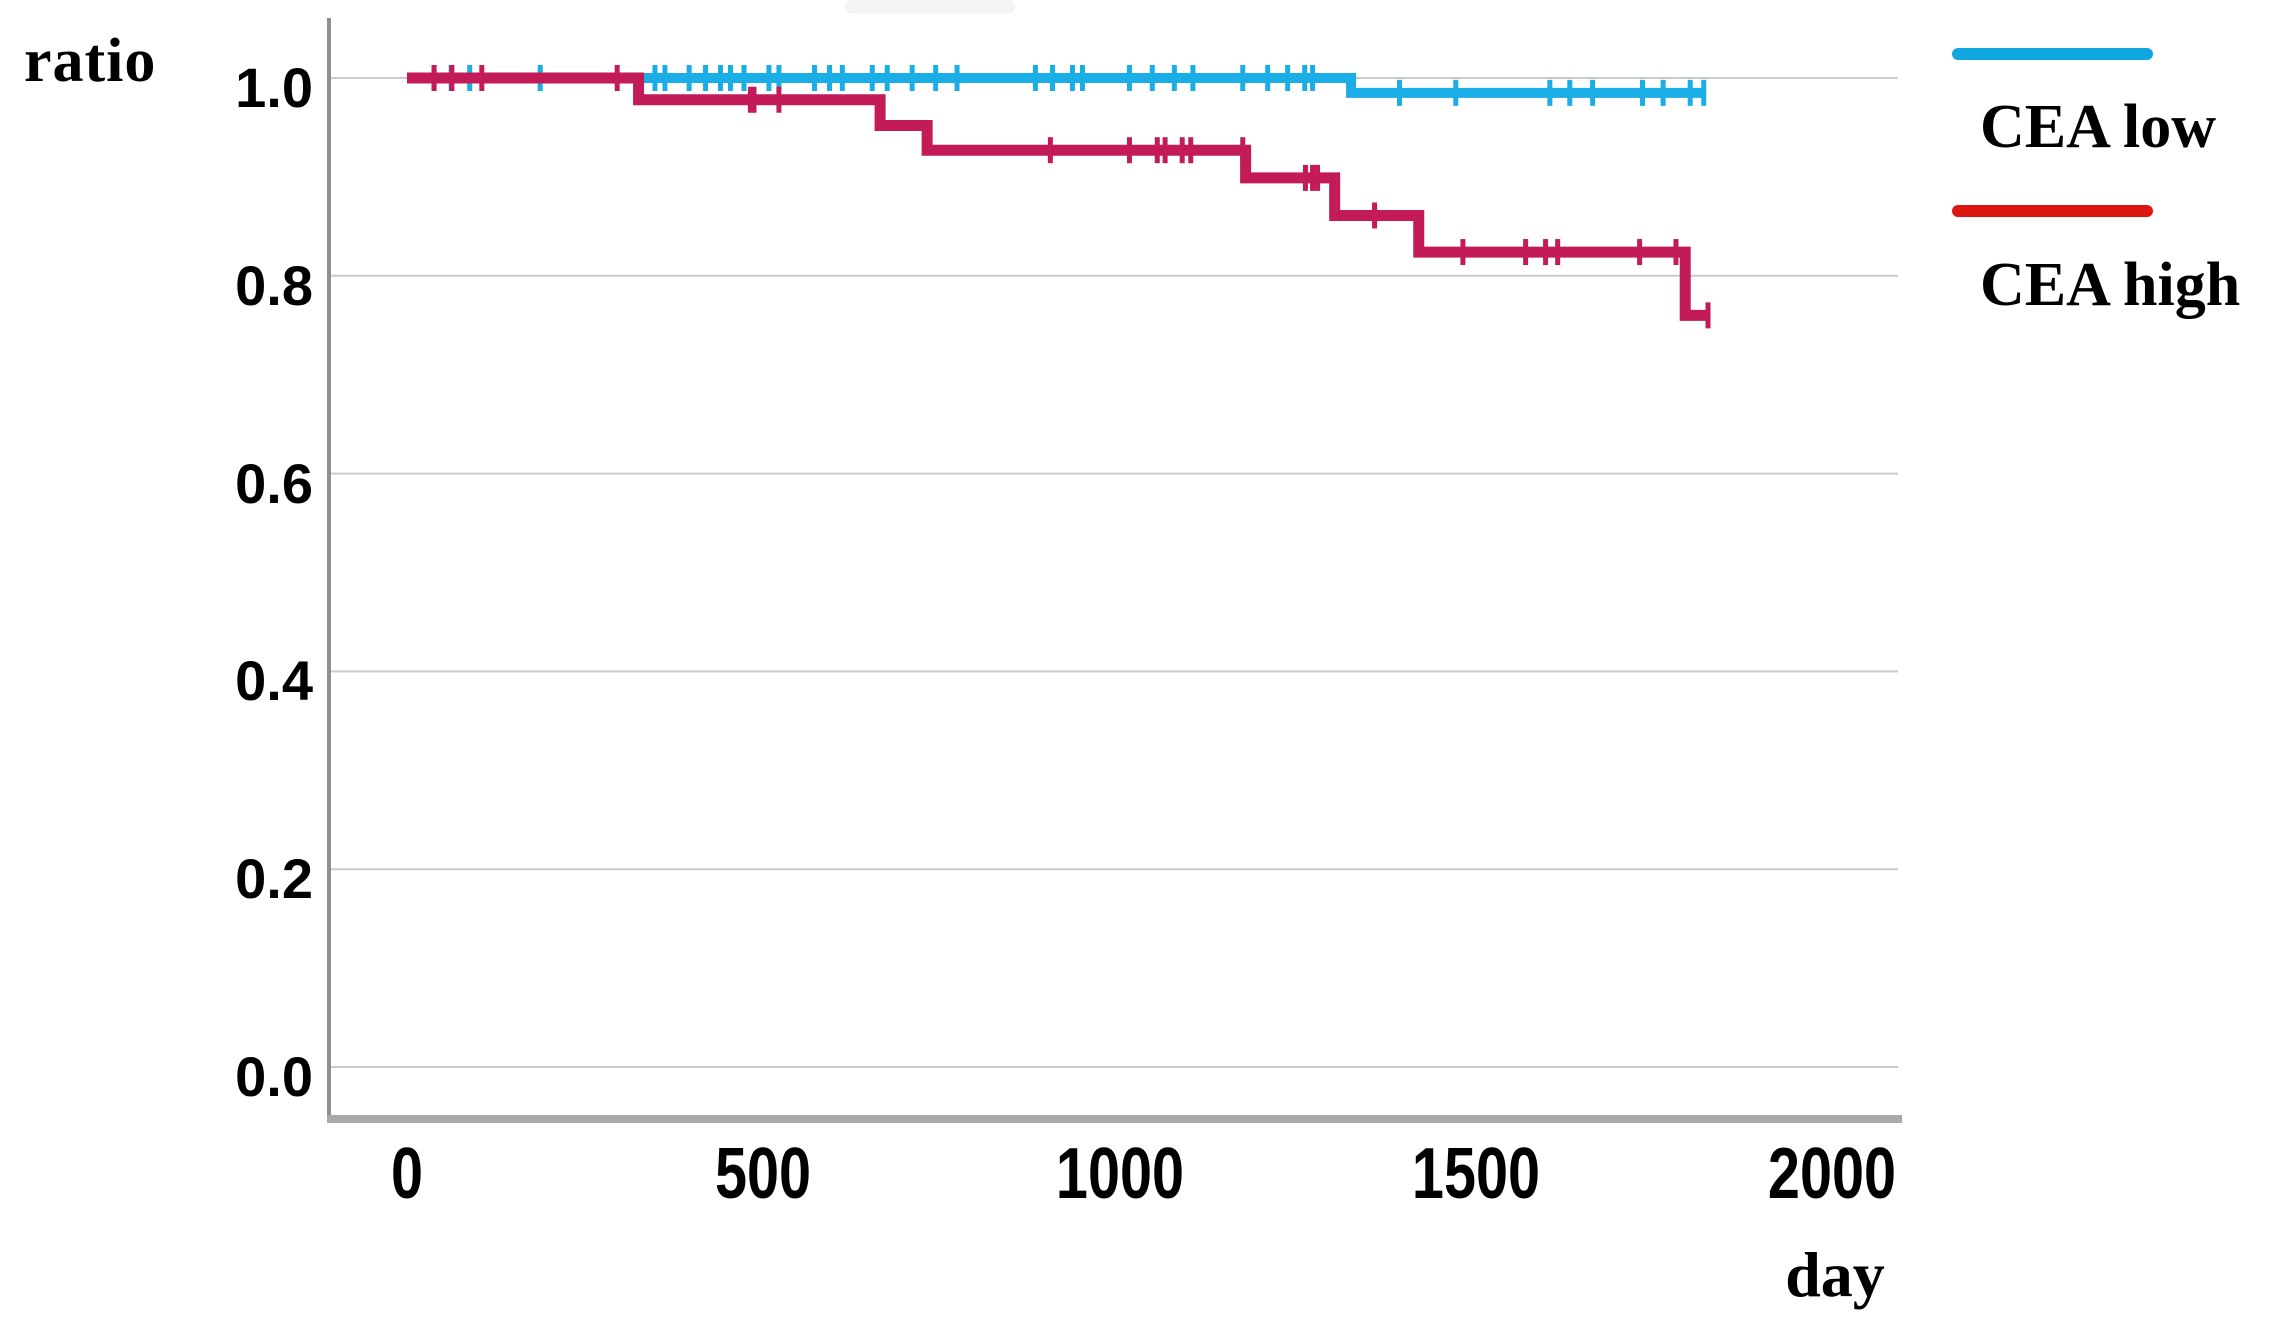 This screenshot has width=2291, height=1332. Describe the element at coordinates (1058, 196) in the screenshot. I see `curve-cea-high` at that location.